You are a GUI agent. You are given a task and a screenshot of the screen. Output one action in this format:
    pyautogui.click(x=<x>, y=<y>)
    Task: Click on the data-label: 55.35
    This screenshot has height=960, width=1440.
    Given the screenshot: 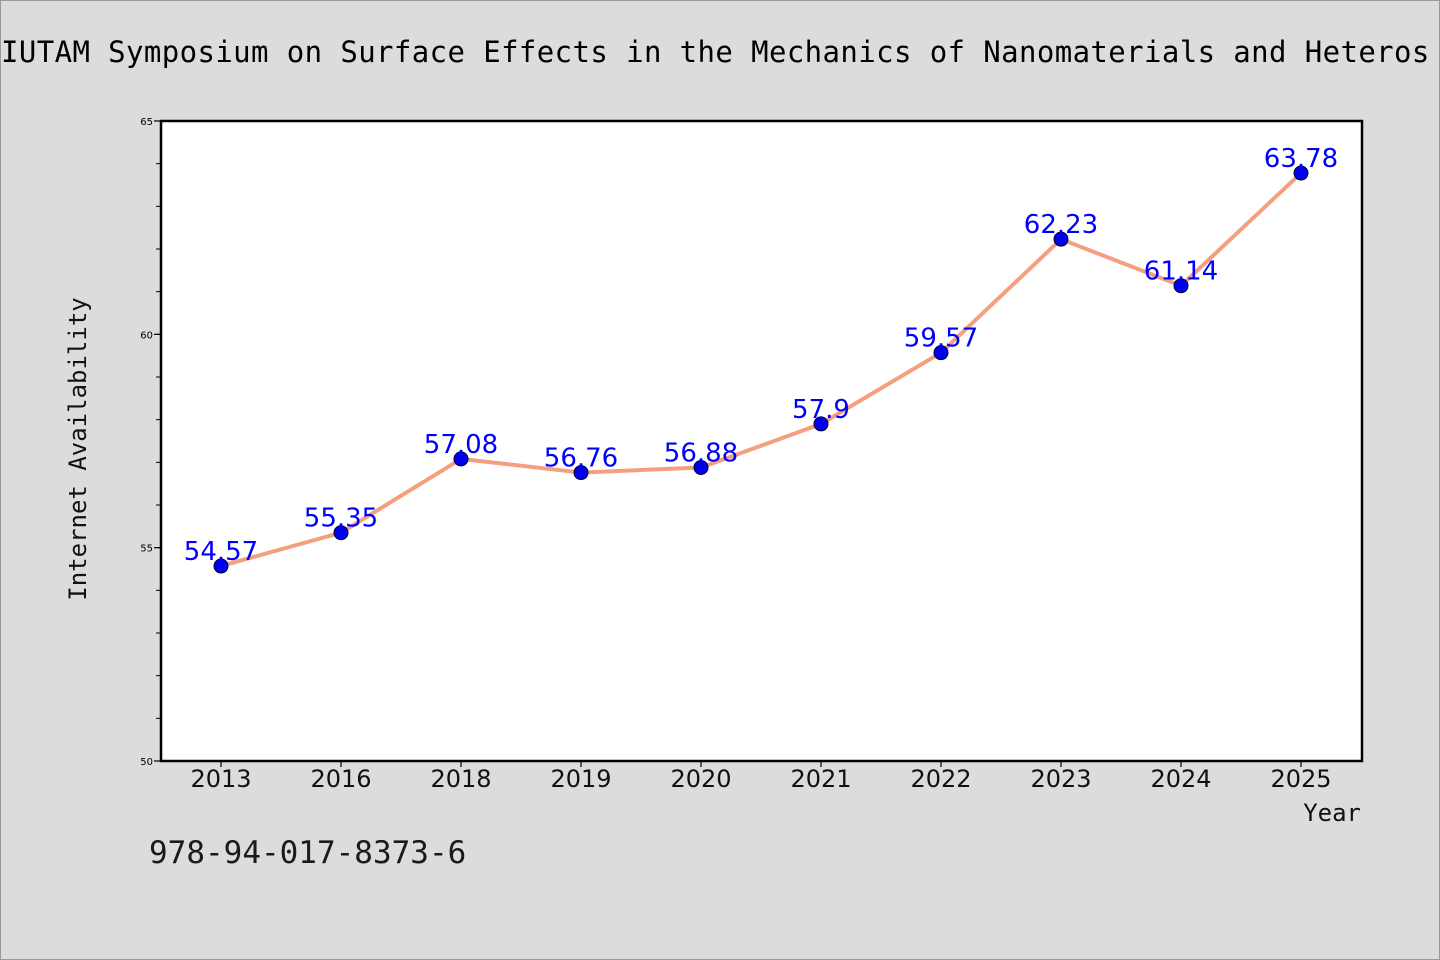 What is the action you would take?
    pyautogui.click(x=341, y=519)
    